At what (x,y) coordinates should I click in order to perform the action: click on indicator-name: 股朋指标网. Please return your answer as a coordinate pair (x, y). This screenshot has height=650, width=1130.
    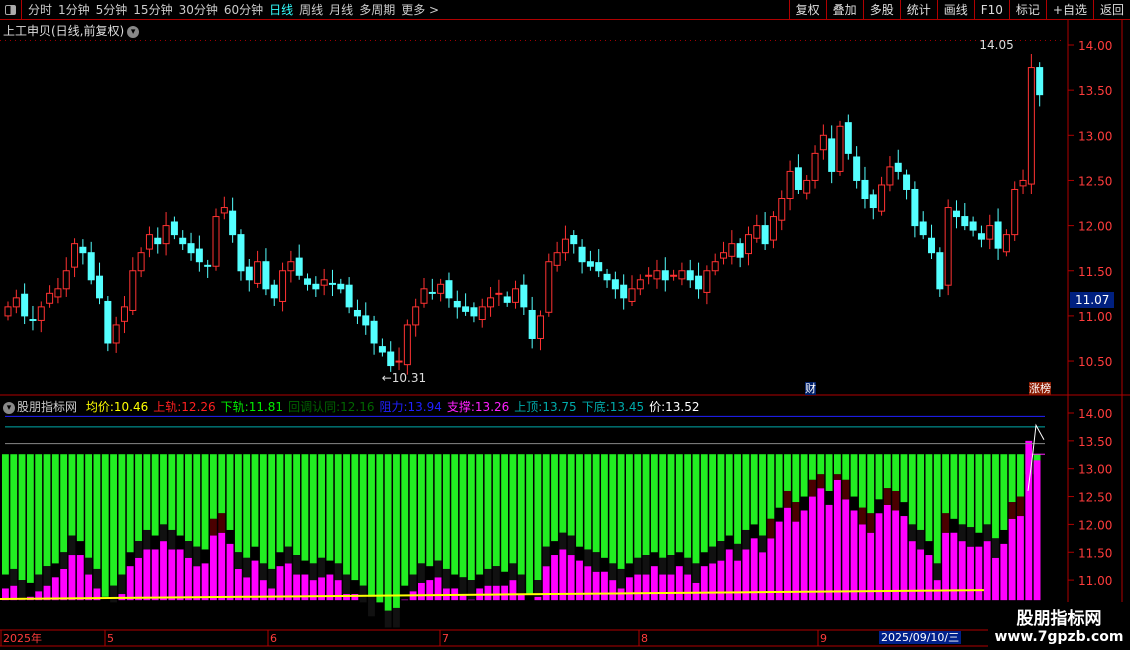
    Looking at the image, I should click on (47, 407).